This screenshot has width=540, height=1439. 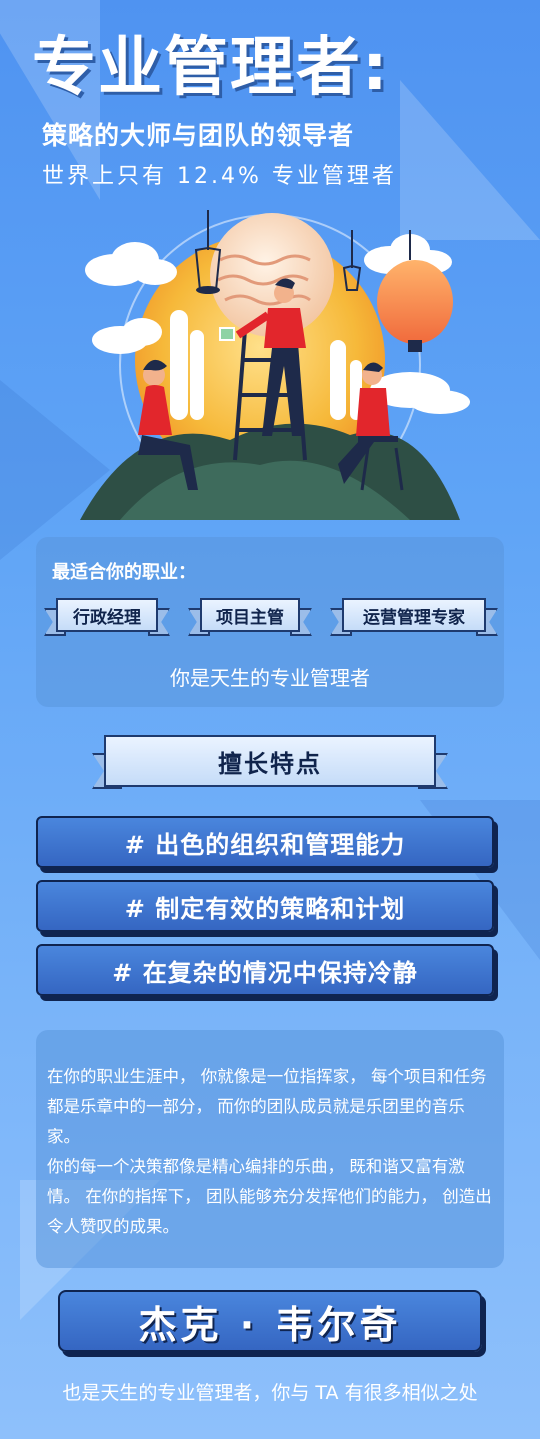 I want to click on strengths-heading: 擅长特点, so click(x=270, y=761).